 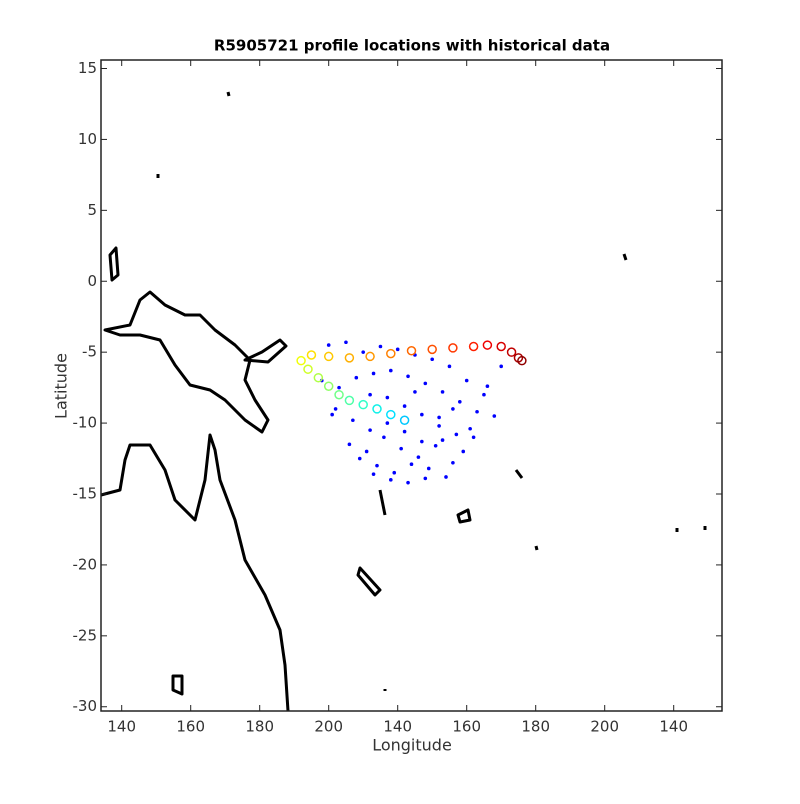 I want to click on data-layer, so click(x=411, y=412).